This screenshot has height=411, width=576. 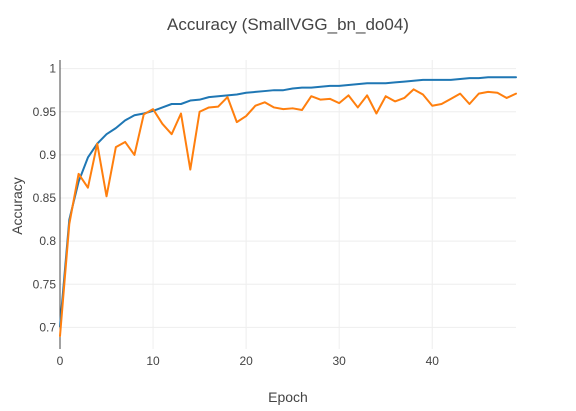 I want to click on y-tick-label: 0.7, so click(x=47, y=327).